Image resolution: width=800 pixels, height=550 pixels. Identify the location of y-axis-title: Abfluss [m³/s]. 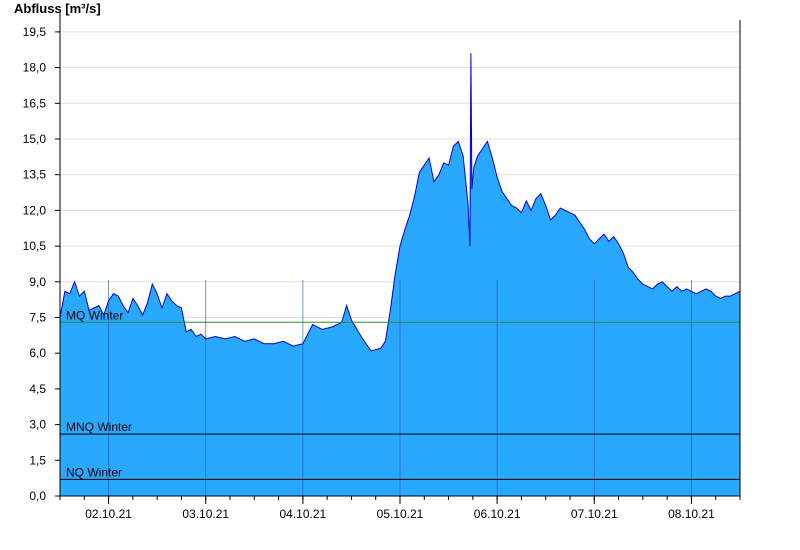
(57, 8).